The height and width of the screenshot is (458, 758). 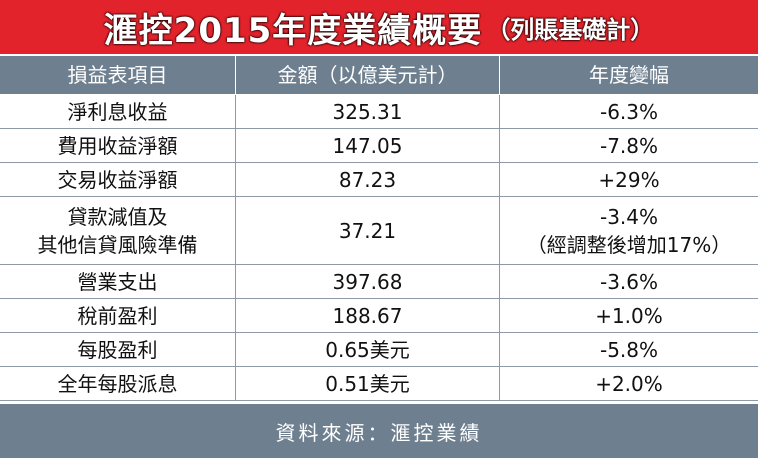 I want to click on table-row: 交易收益淨額 87.23 +29%, so click(x=379, y=180).